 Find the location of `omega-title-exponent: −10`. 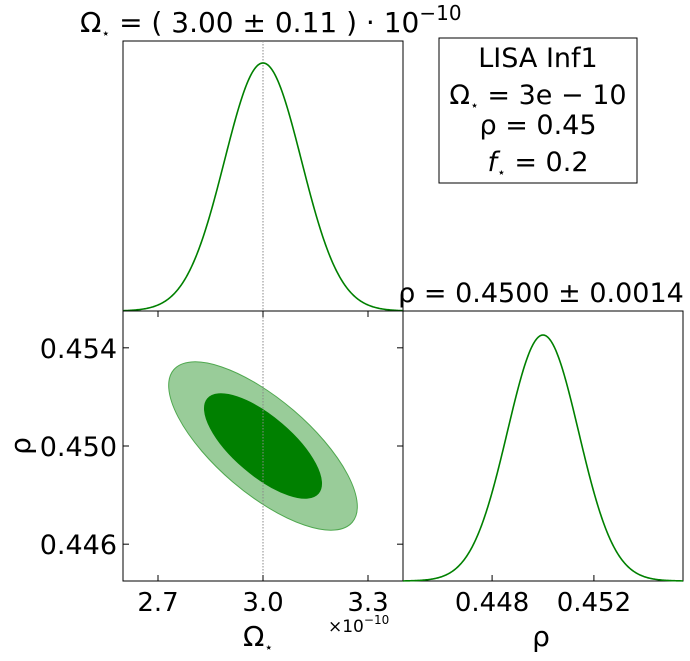

omega-title-exponent: −10 is located at coordinates (440, 13).